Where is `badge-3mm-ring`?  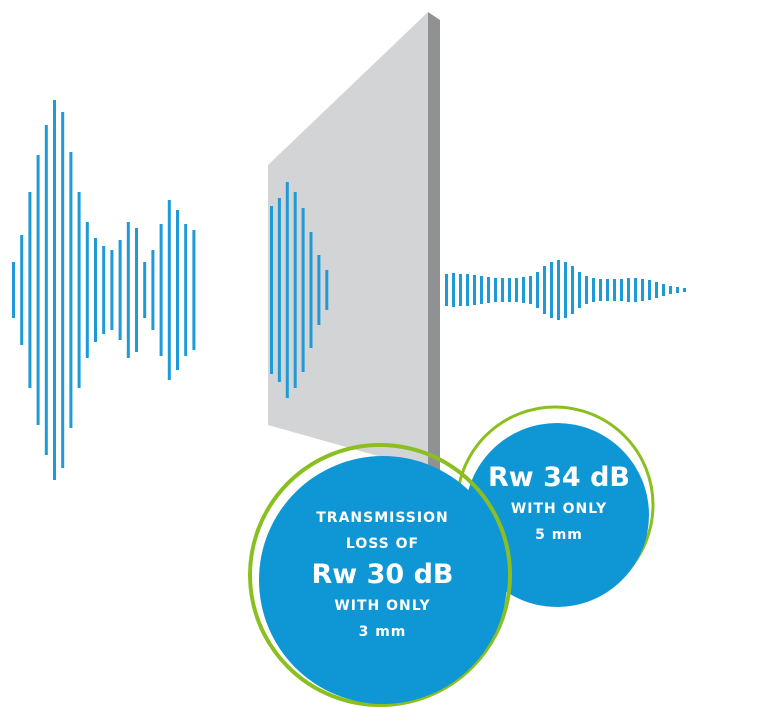
badge-3mm-ring is located at coordinates (380, 575).